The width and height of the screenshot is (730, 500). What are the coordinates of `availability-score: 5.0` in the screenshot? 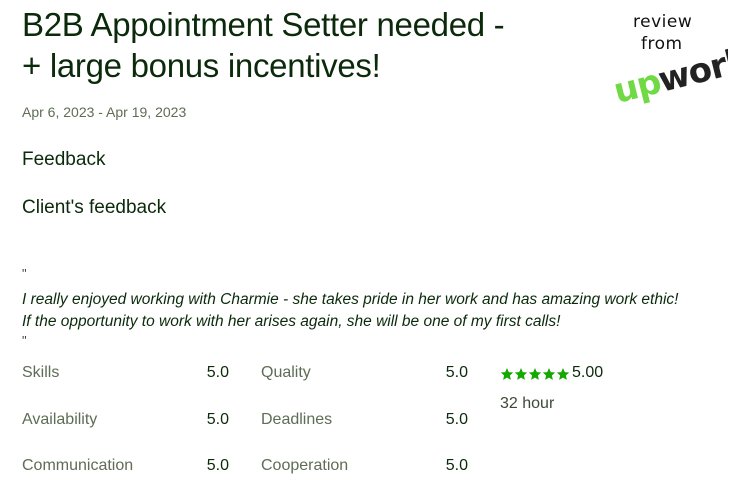 It's located at (217, 419).